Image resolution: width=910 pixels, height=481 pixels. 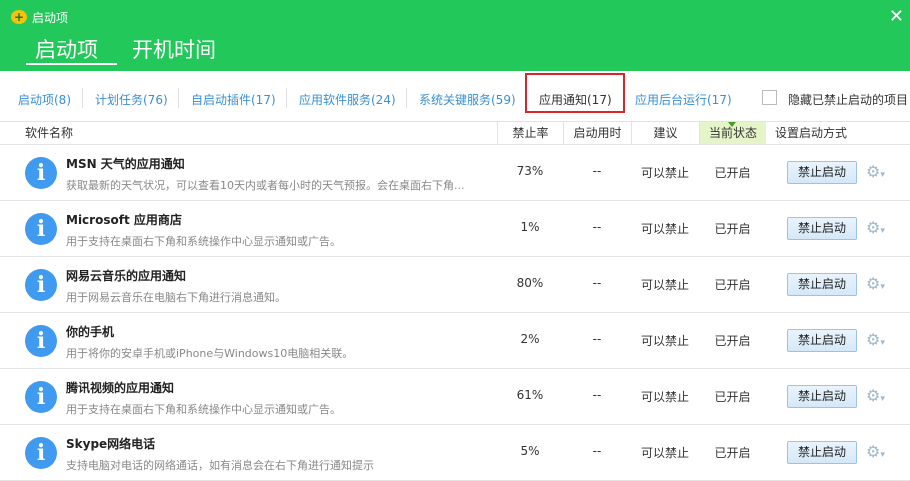 What do you see at coordinates (220, 465) in the screenshot?
I see `item-description: 支持电脑对电话的网络通话，如有消息会在右下角进行通知提示` at bounding box center [220, 465].